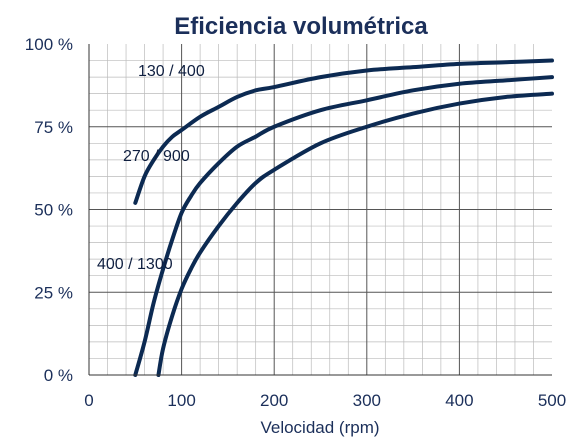 The image size is (572, 441). Describe the element at coordinates (301, 26) in the screenshot. I see `chart-title: Eficiencia volumétrica` at that location.